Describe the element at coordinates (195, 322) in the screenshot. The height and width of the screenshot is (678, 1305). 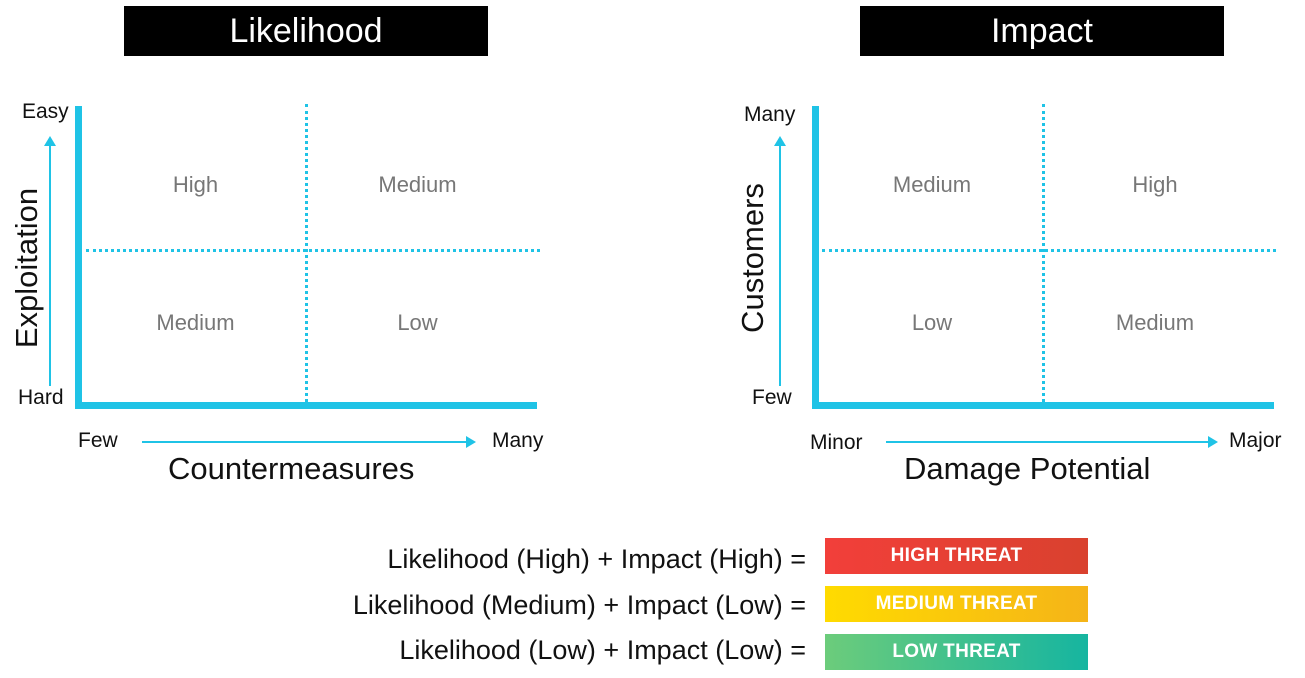
I see `likelihood-cell-bottom-left: Medium` at that location.